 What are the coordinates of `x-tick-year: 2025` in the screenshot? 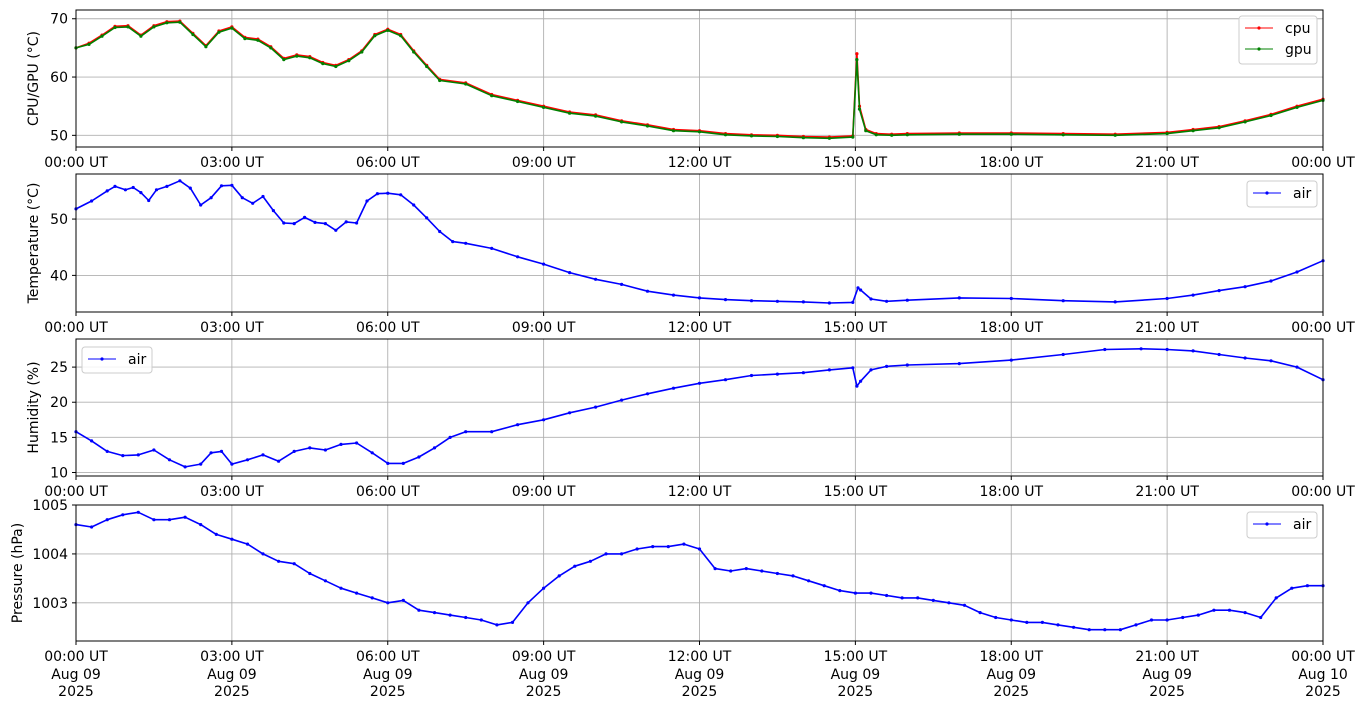 It's located at (700, 692).